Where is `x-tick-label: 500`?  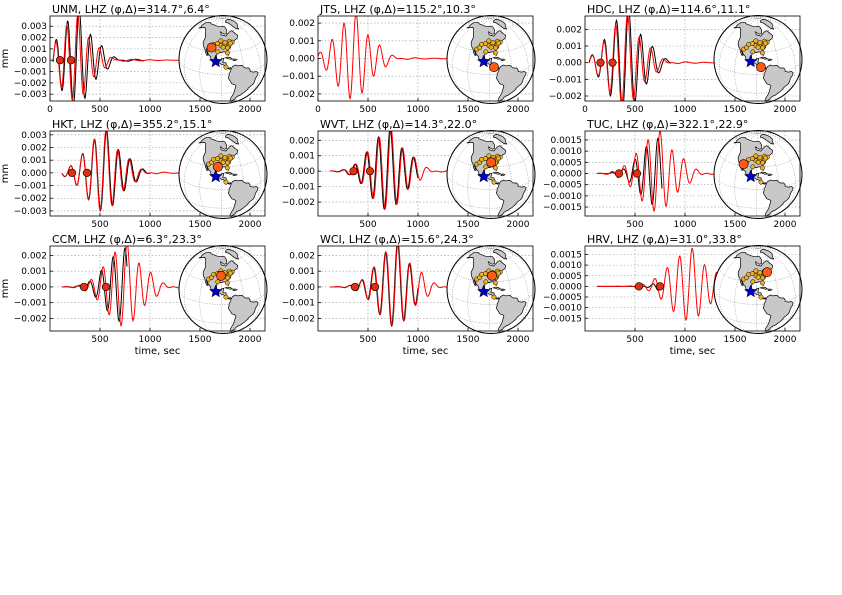
x-tick-label: 500 is located at coordinates (367, 110).